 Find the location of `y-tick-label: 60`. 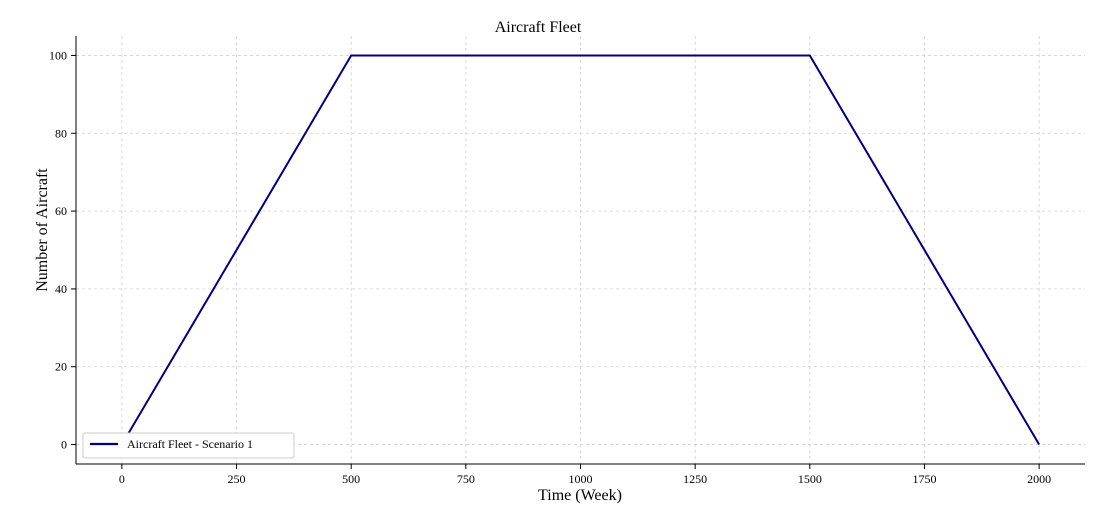

y-tick-label: 60 is located at coordinates (61, 211).